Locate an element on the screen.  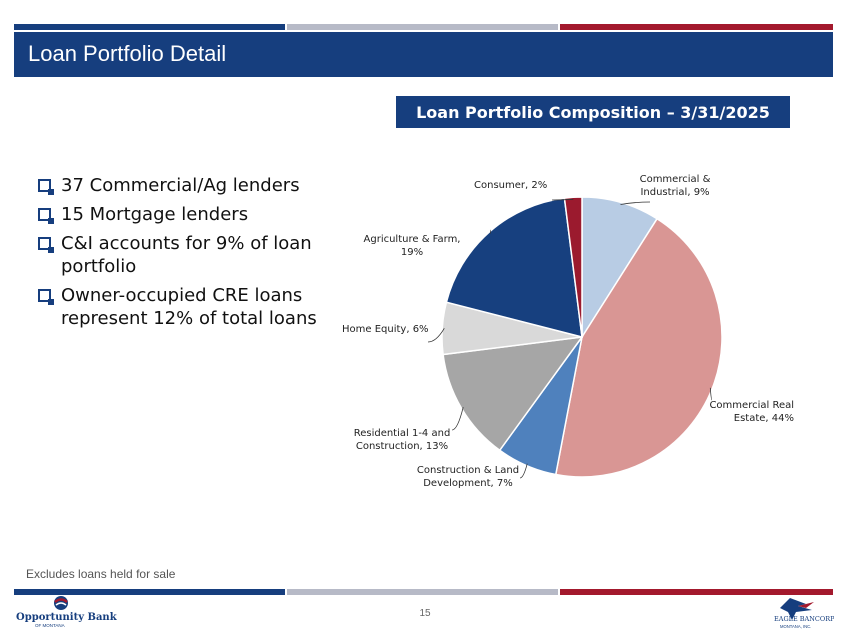
bullet-text: 37 Commercial/Ag lenders is located at coordinates (180, 185).